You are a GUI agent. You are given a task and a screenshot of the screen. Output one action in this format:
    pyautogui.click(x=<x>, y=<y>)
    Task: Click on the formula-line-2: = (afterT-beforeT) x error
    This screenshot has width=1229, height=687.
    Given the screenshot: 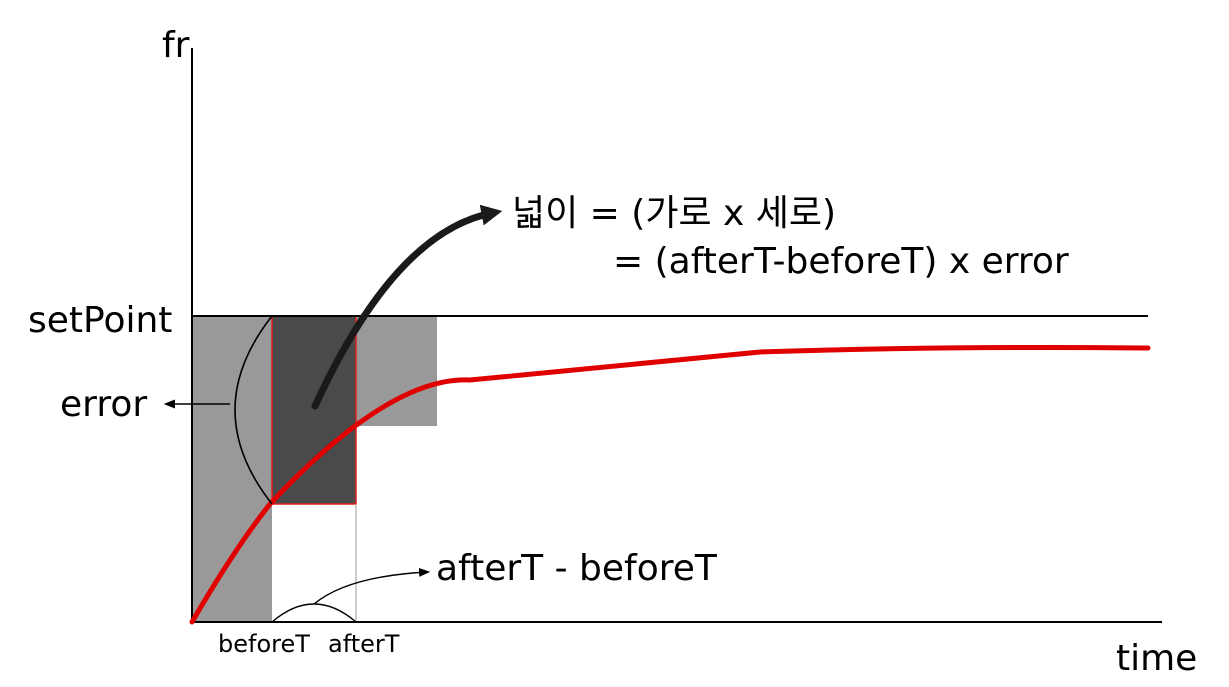 What is the action you would take?
    pyautogui.click(x=841, y=261)
    